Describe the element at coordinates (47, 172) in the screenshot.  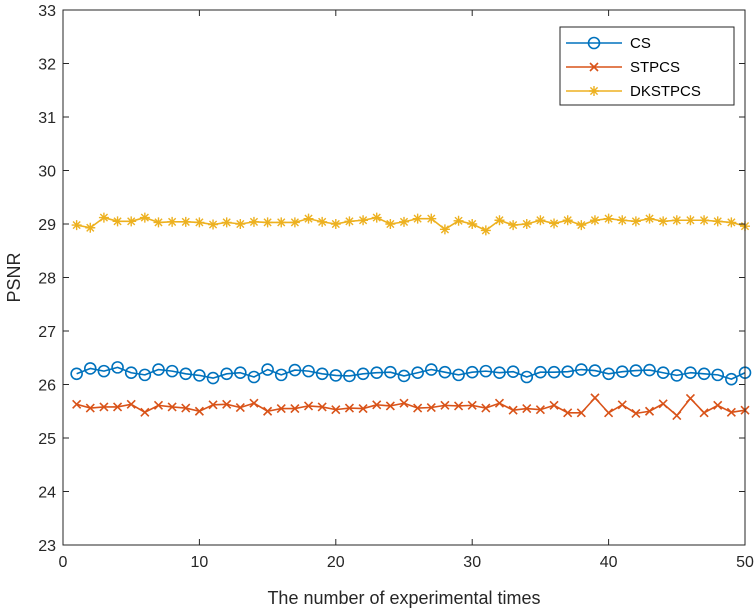
I see `y-tick-label: 30` at that location.